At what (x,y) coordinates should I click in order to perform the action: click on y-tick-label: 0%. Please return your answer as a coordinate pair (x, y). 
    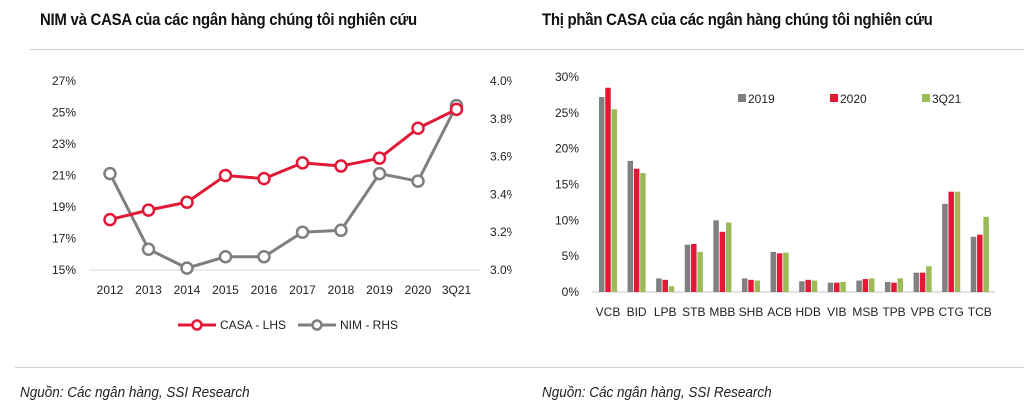
    Looking at the image, I should click on (571, 292).